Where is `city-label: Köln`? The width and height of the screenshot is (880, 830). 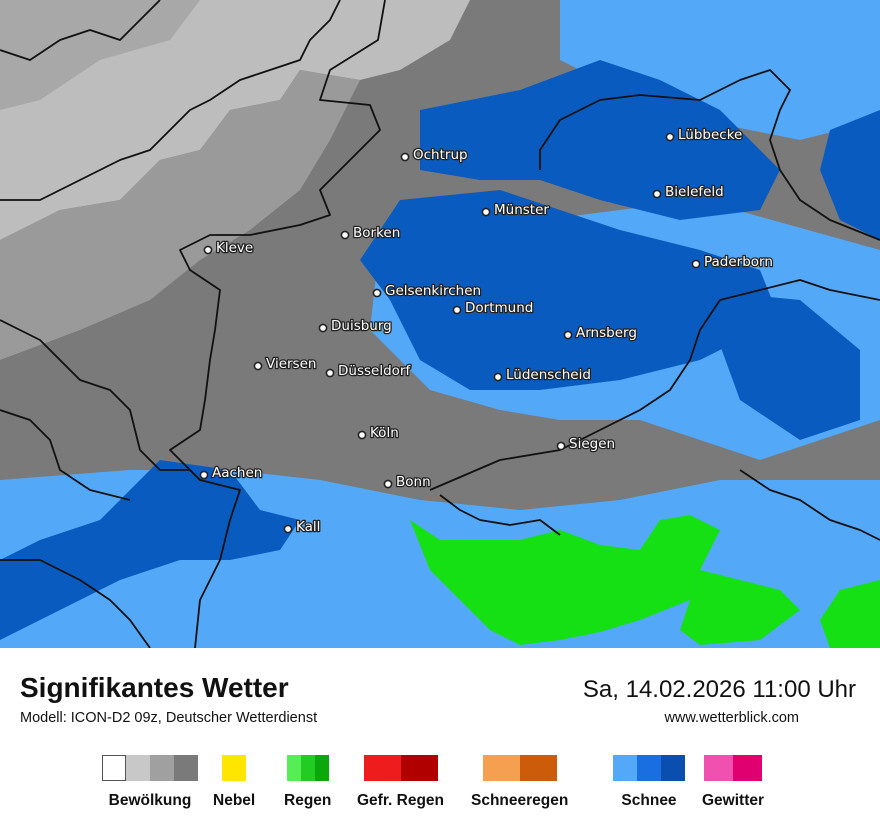 city-label: Köln is located at coordinates (384, 433).